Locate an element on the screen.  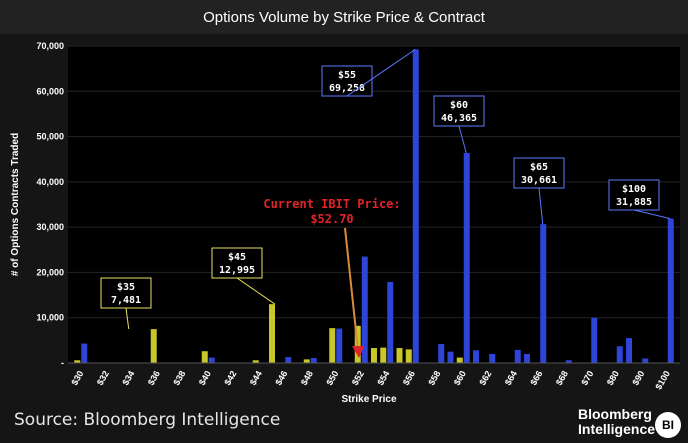
x-tick-label: $90 is located at coordinates (638, 378).